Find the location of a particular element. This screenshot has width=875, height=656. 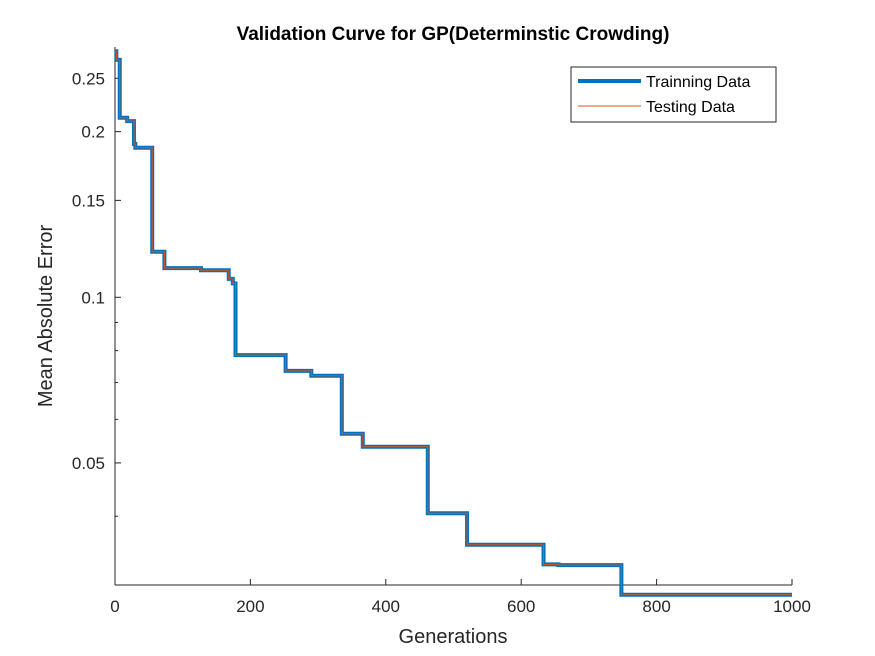

x-tick-label: 800 is located at coordinates (656, 606).